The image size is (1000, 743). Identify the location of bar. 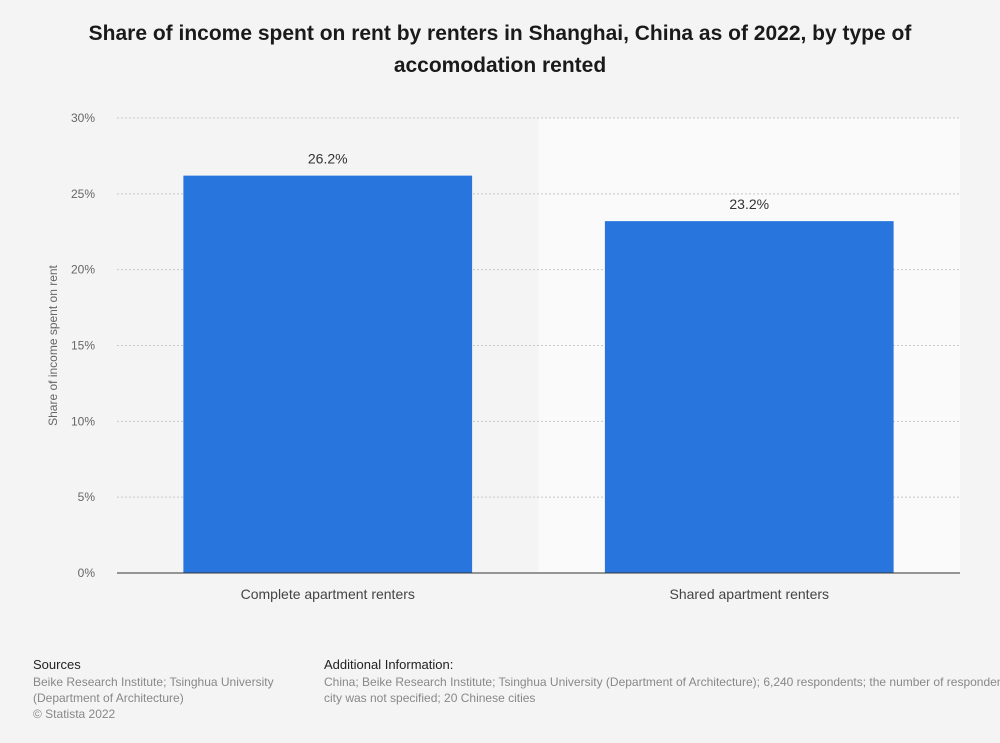
(749, 397).